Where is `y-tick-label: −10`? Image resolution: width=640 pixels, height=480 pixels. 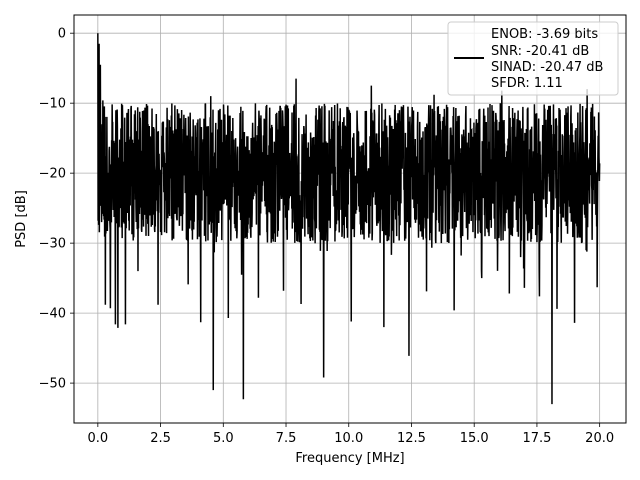
y-tick-label: −10 is located at coordinates (52, 104).